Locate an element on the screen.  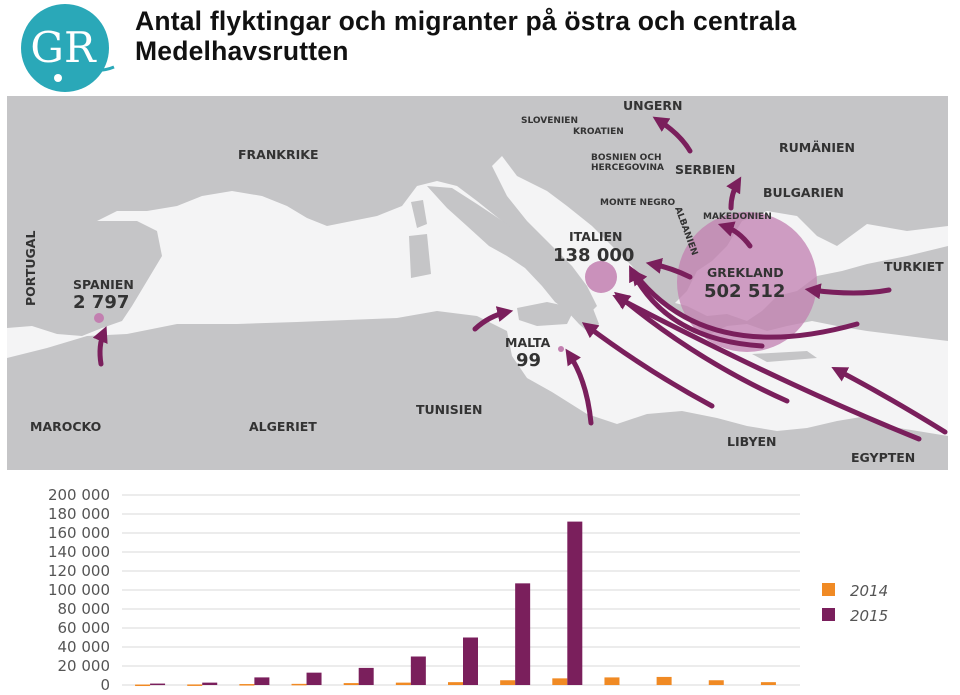
label-frankrike: FRANKRIKE is located at coordinates (278, 154).